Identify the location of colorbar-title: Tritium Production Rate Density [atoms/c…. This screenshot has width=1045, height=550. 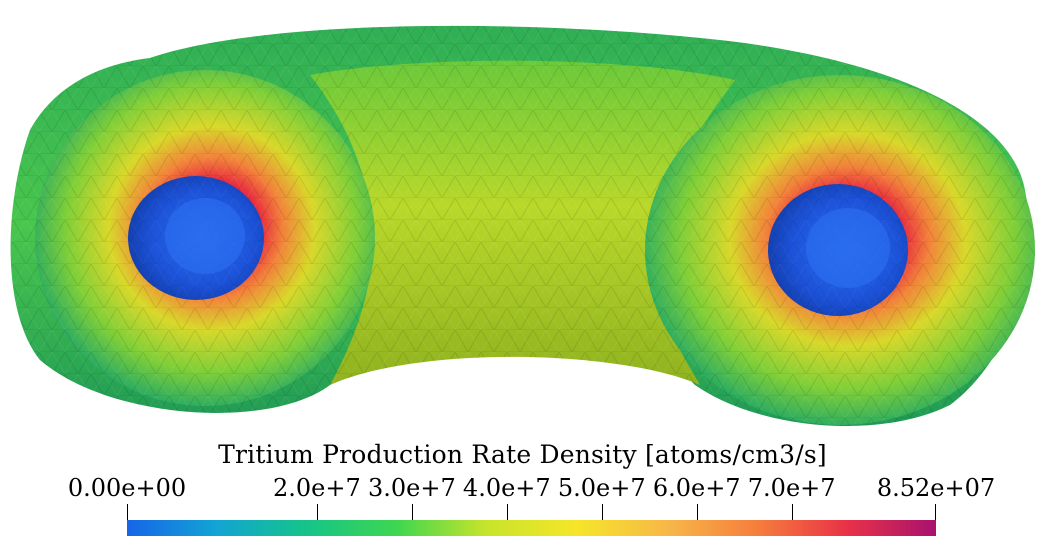
(522, 454).